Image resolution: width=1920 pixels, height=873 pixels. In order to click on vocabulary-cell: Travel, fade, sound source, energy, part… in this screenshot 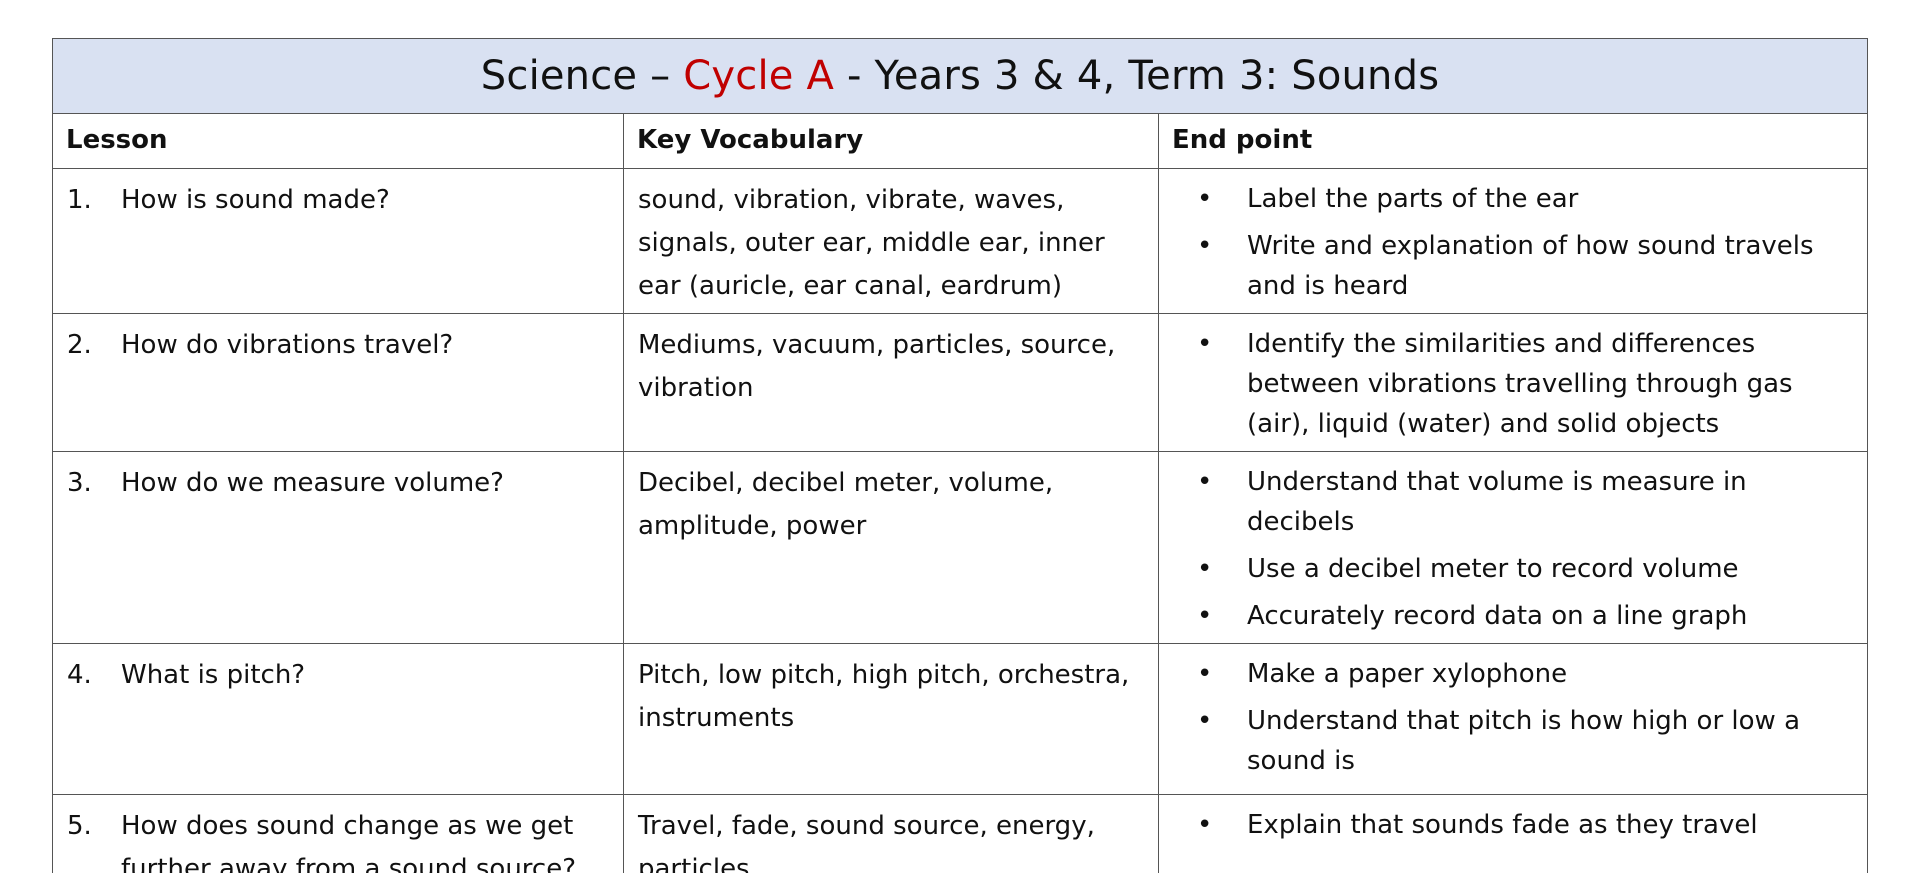, I will do `click(891, 833)`.